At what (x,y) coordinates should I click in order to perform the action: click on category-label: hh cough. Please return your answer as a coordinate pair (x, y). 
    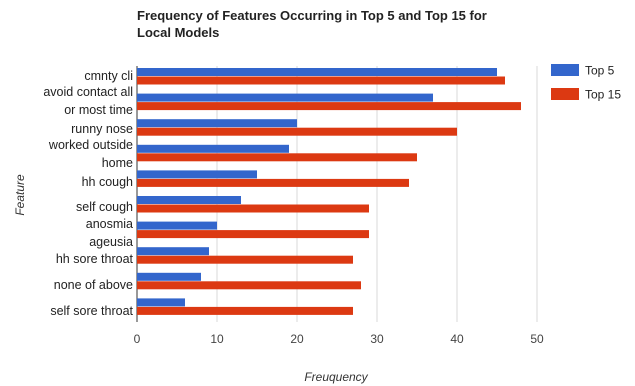
    Looking at the image, I should click on (107, 182).